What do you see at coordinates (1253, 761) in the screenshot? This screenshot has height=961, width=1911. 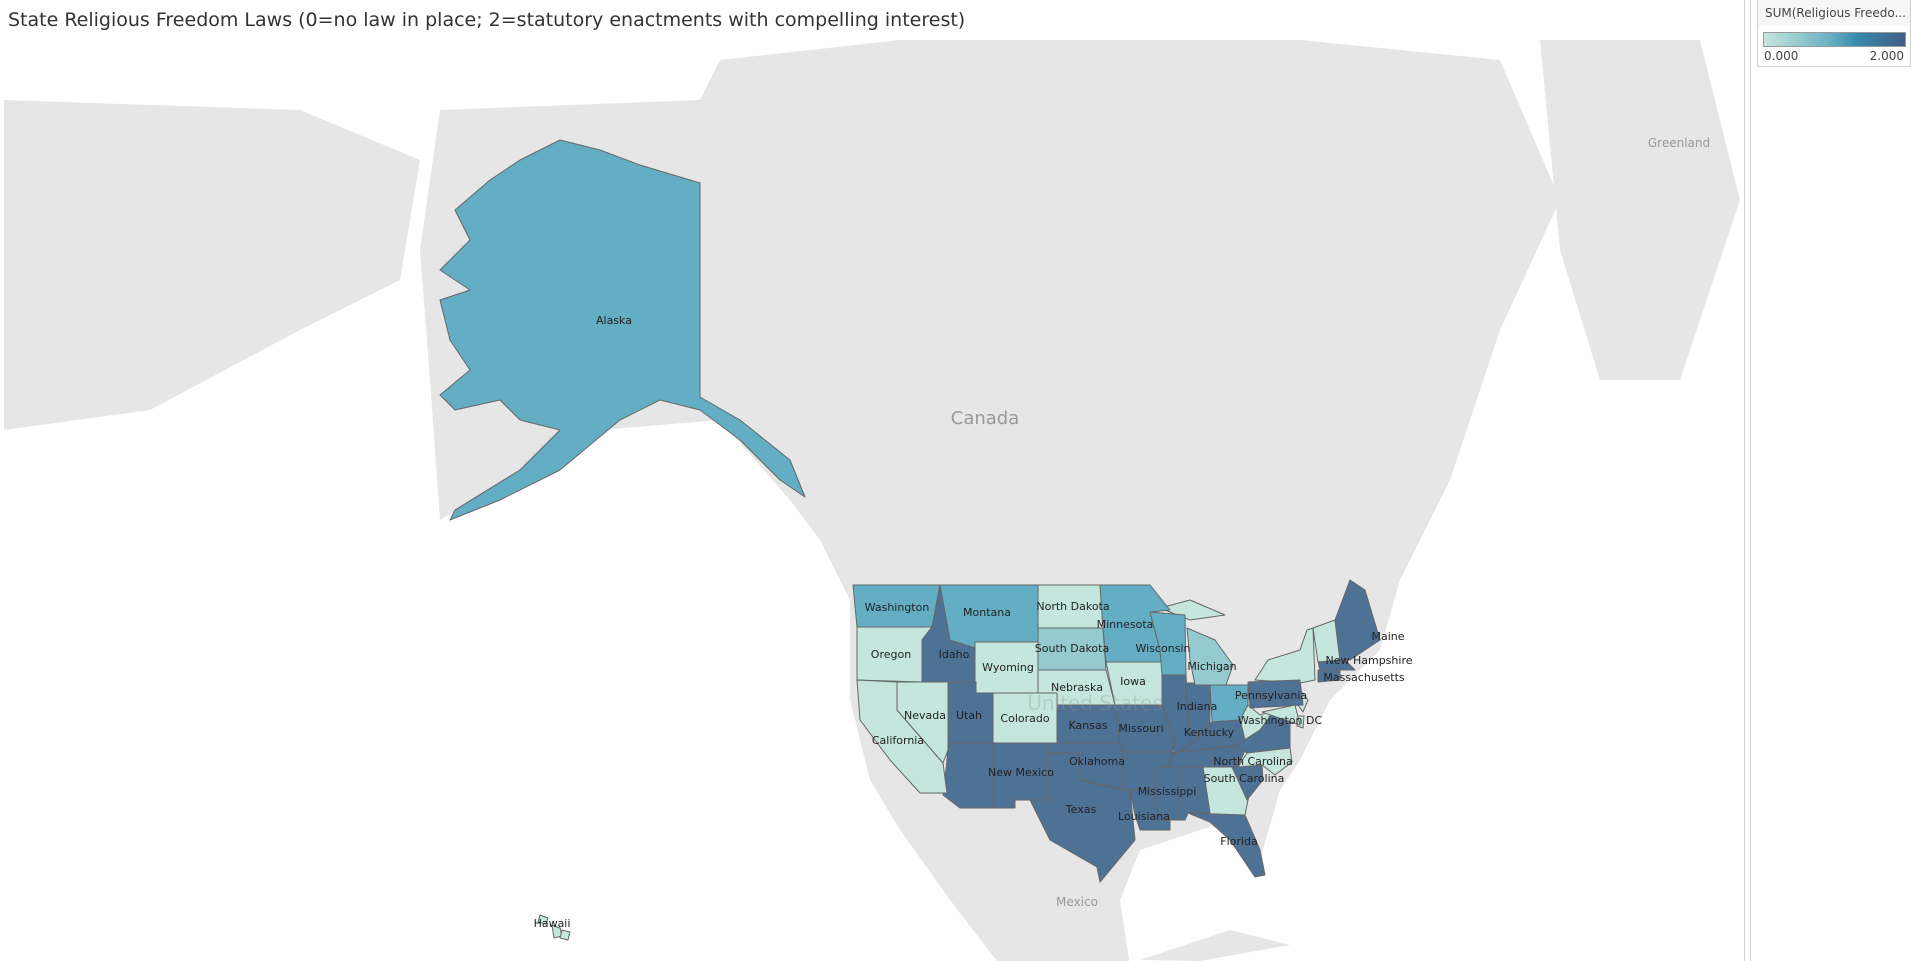 I see `state-label-north-carolina: North Carolina` at bounding box center [1253, 761].